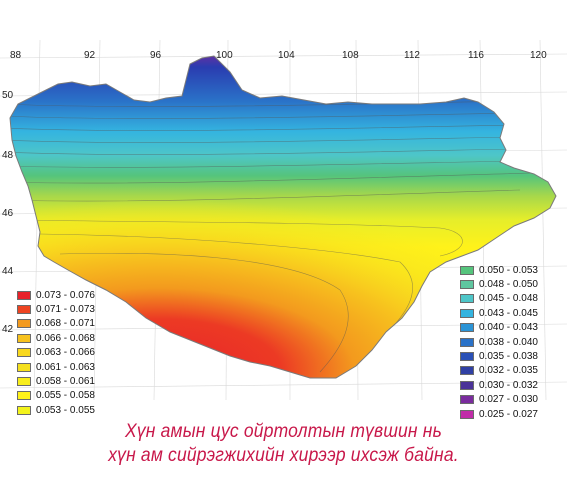 The image size is (567, 483). I want to click on lon-tick-label: 100, so click(224, 55).